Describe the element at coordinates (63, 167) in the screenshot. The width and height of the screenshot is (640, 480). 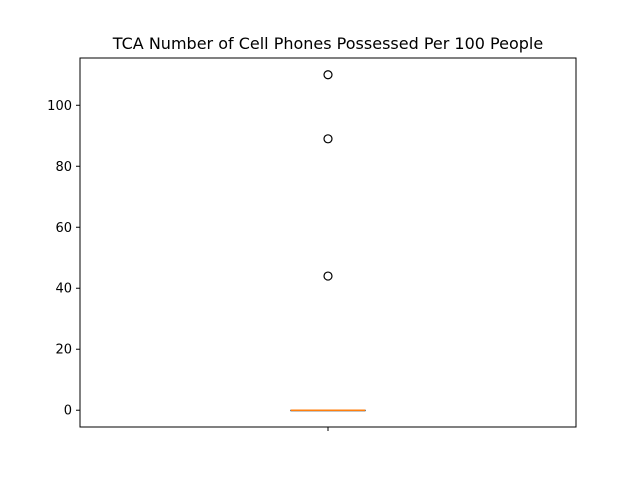
I see `y-tick-label: 80` at that location.